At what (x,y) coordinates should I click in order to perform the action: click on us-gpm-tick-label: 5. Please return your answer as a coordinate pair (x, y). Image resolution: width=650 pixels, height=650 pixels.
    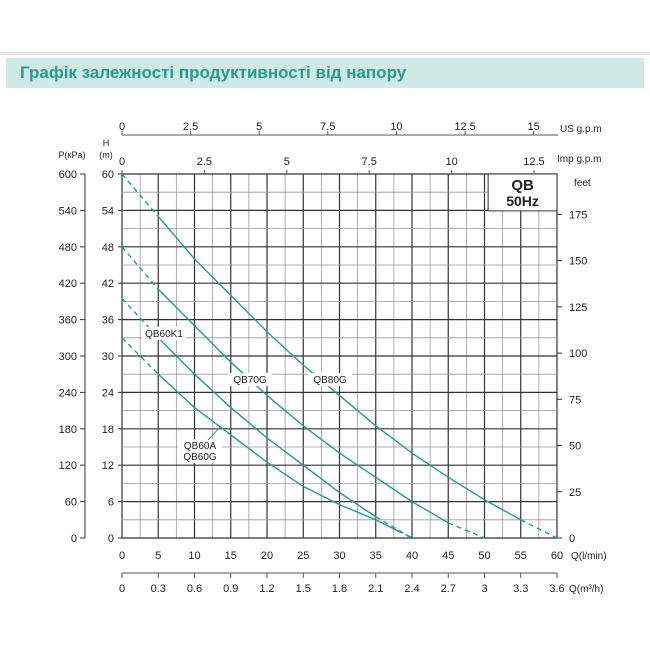
    Looking at the image, I should click on (259, 127).